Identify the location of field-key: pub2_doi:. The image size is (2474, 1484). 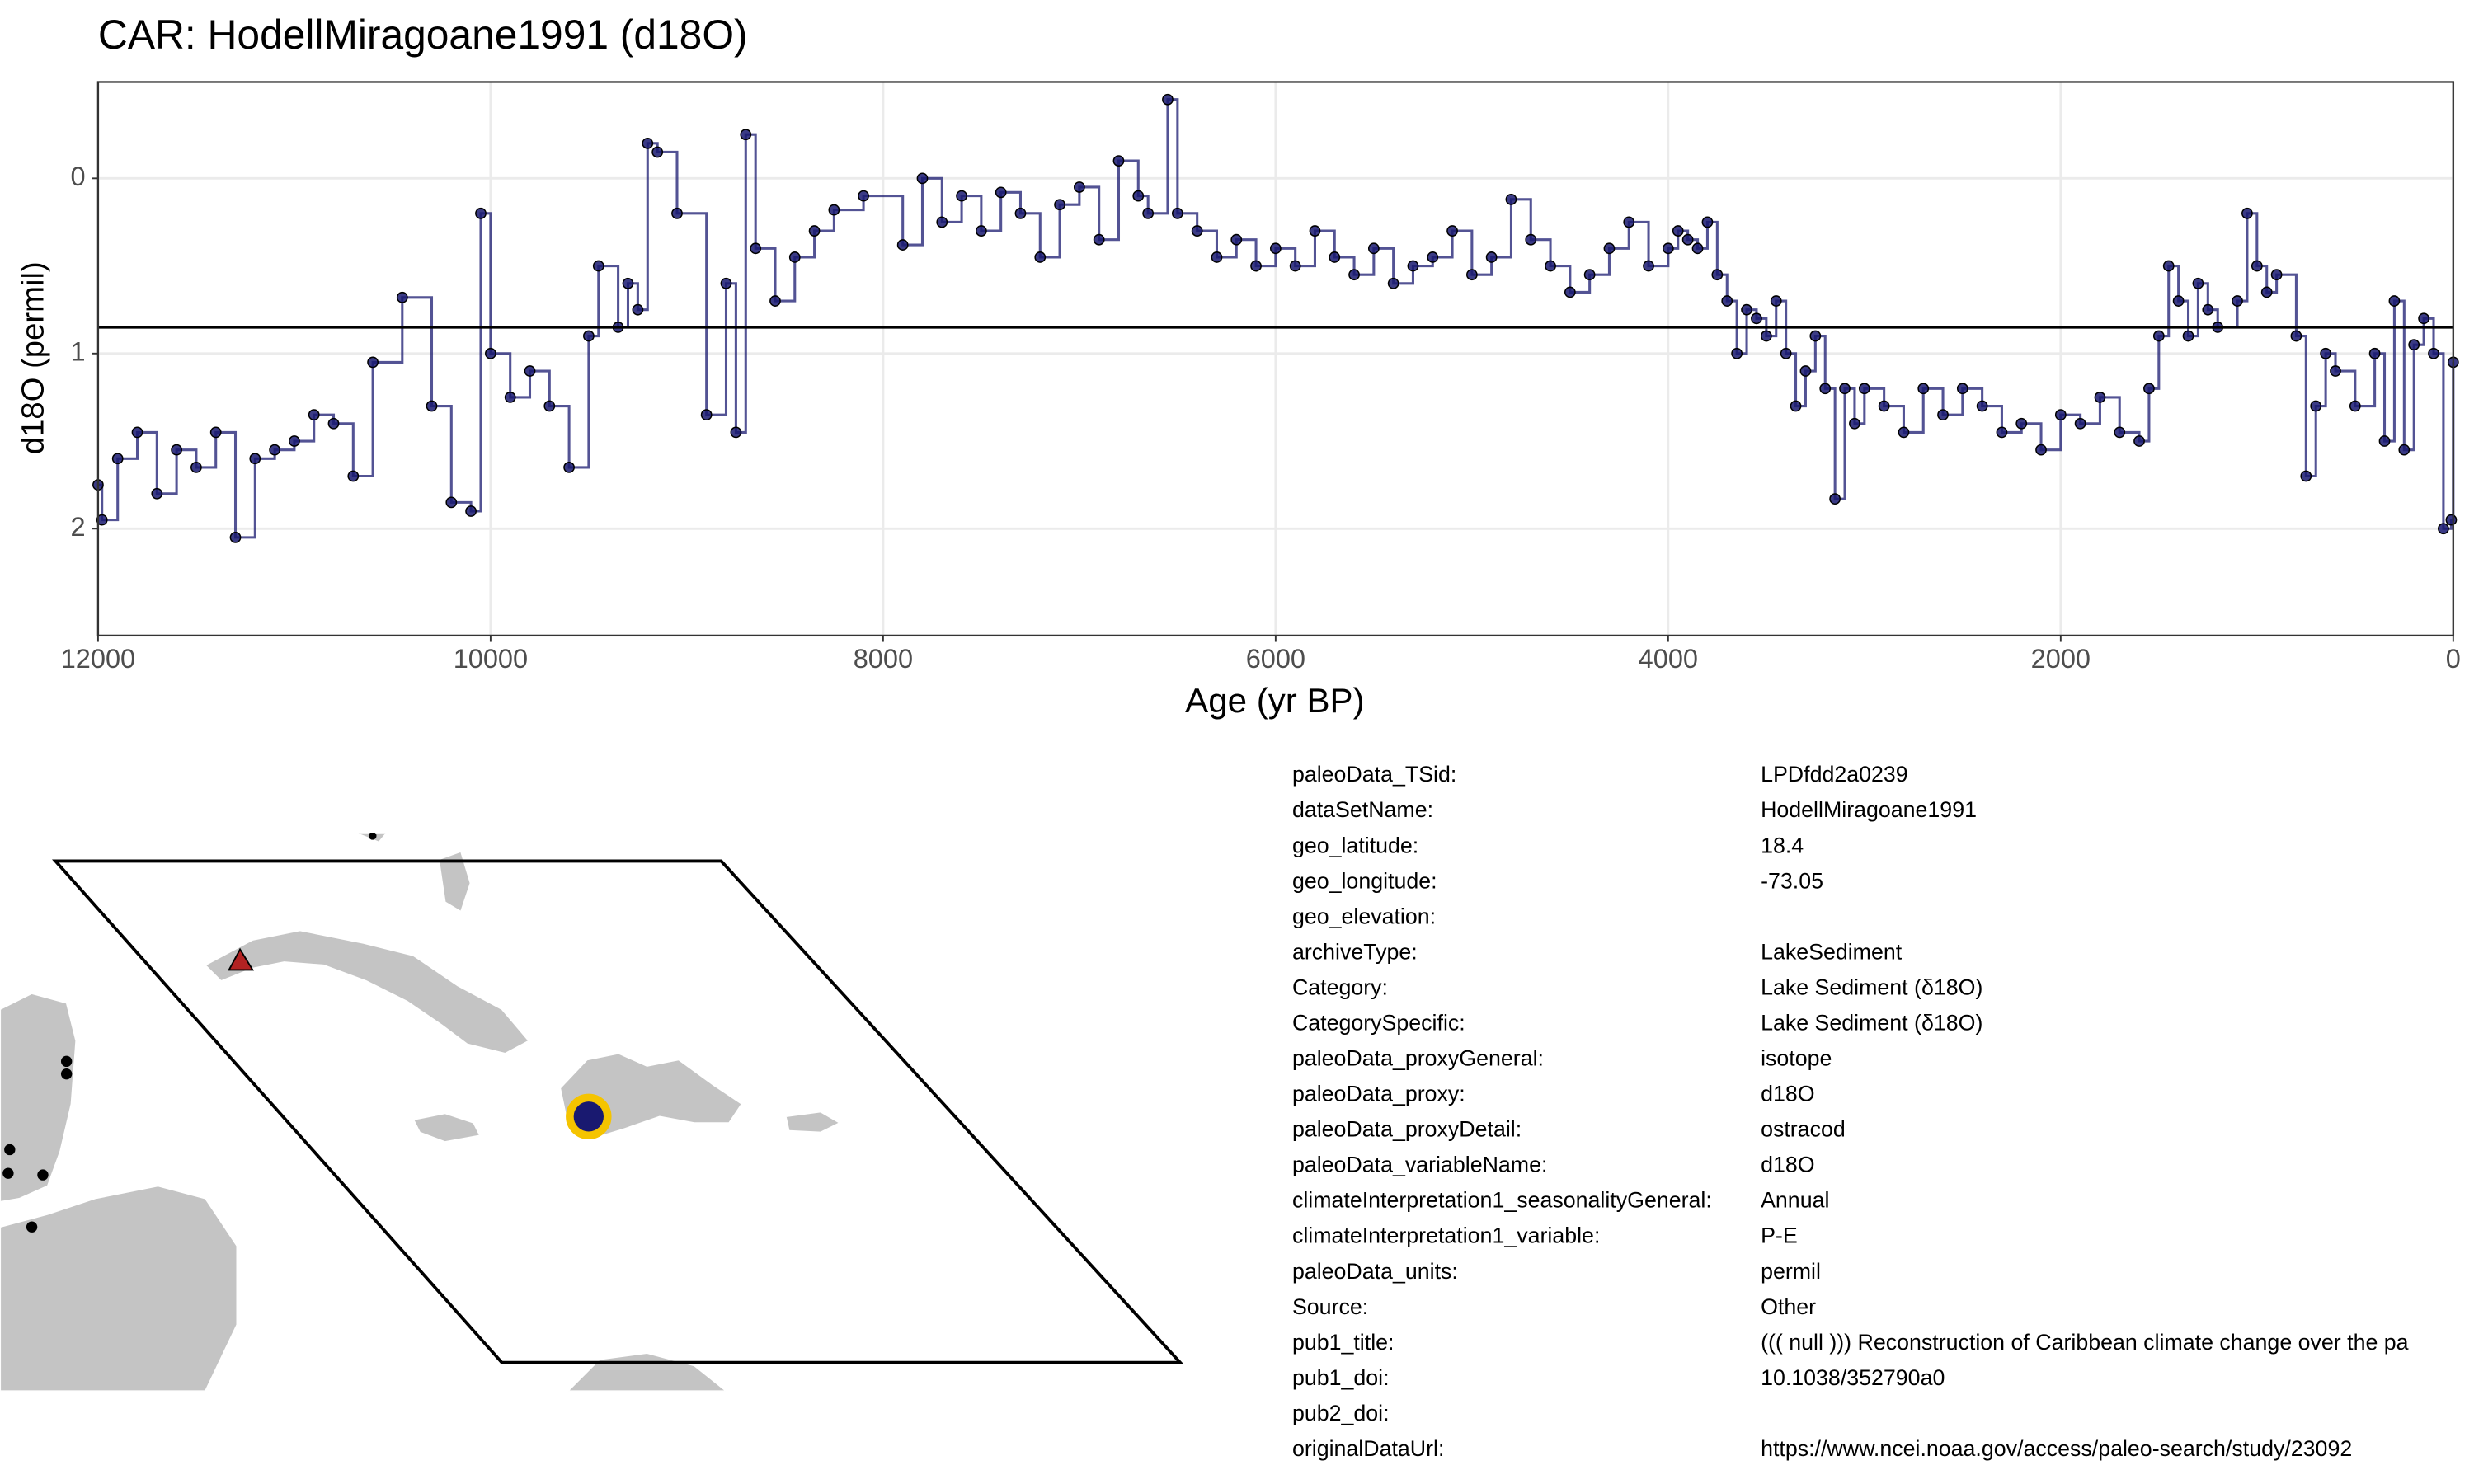
(1341, 1413).